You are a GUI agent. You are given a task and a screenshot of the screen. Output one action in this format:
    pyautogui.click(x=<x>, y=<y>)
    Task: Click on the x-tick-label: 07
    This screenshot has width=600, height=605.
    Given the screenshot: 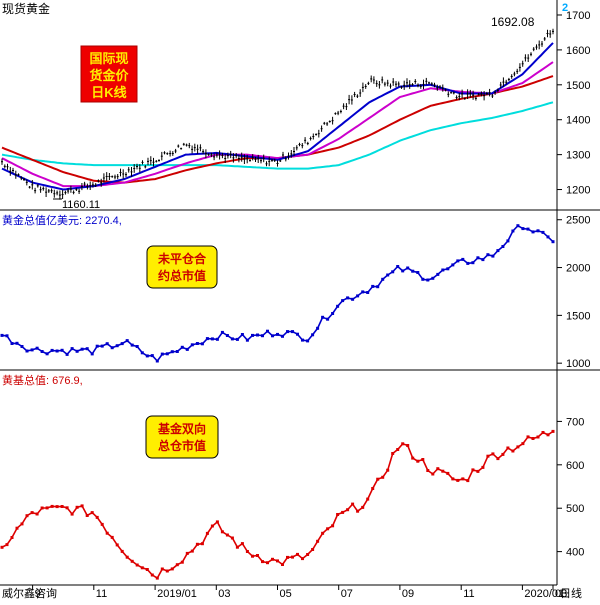 What is the action you would take?
    pyautogui.click(x=347, y=594)
    